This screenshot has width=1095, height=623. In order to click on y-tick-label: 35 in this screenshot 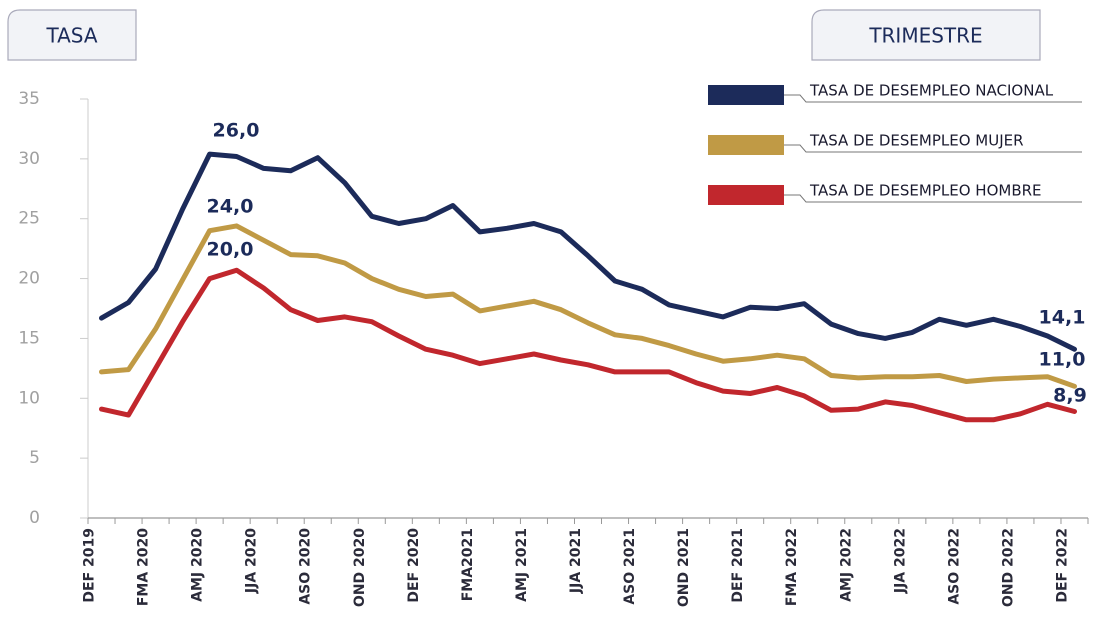, I will do `click(29, 99)`.